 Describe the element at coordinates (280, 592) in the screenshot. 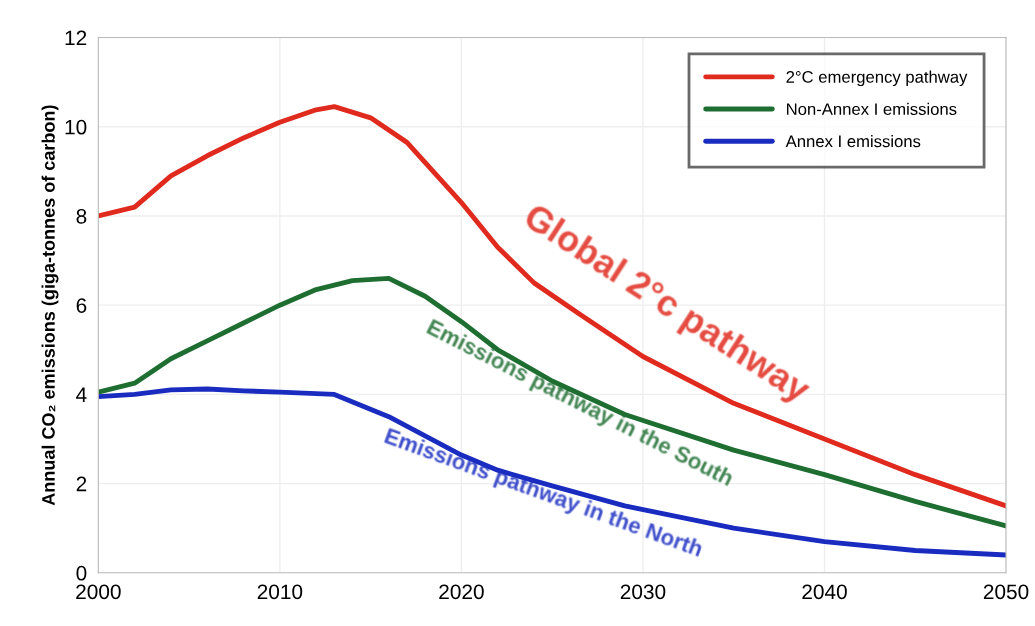

I see `x-tick-label: 2010` at that location.